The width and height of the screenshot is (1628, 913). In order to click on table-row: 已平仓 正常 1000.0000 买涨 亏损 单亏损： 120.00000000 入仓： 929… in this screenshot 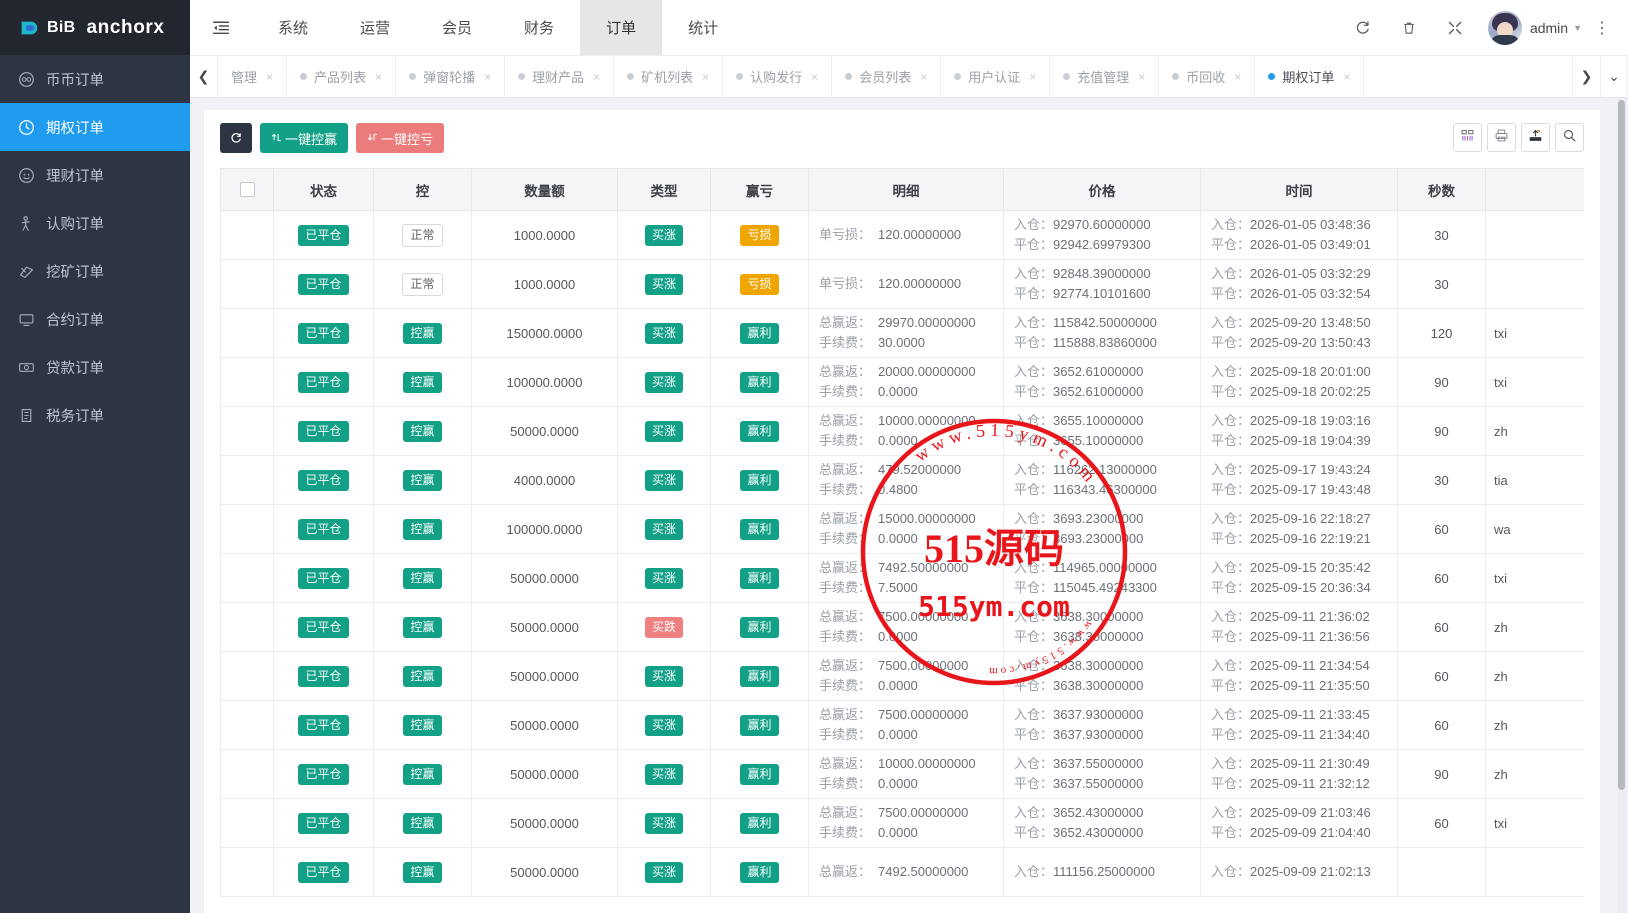, I will do `click(902, 235)`.